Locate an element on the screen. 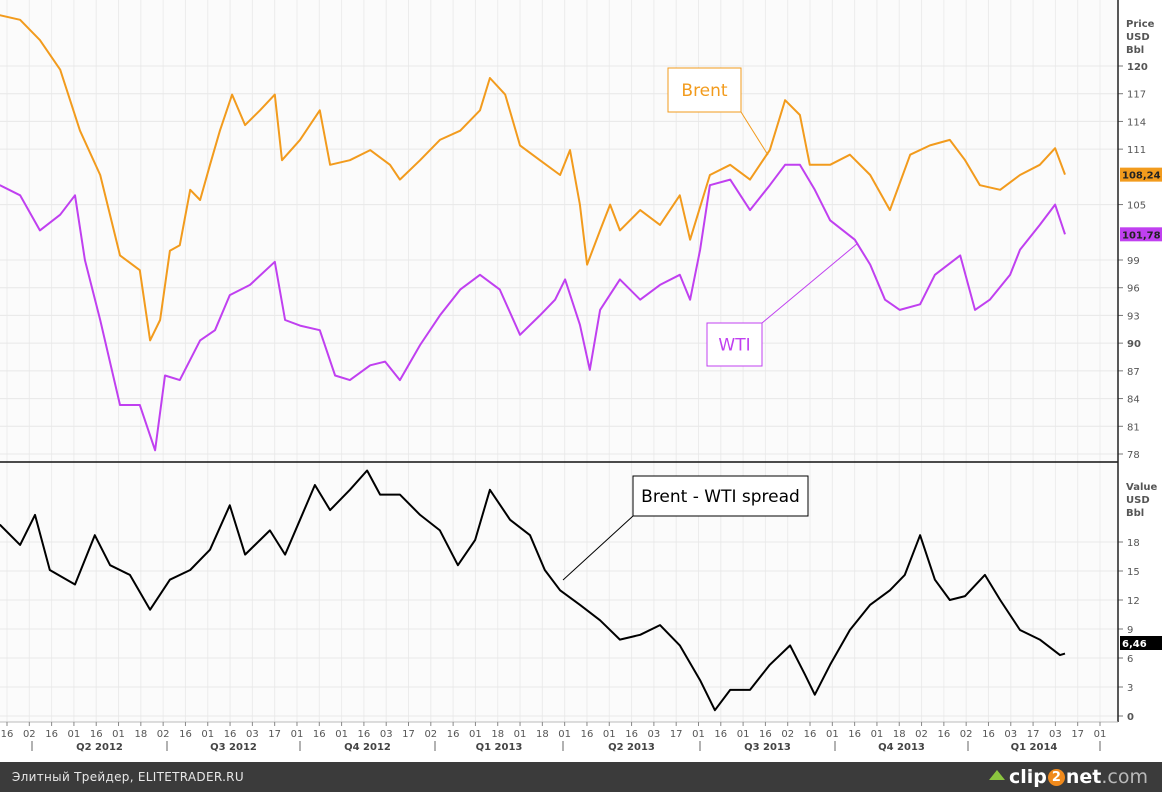 This screenshot has height=792, width=1162. quarter-label: Q3 2012 is located at coordinates (233, 747).